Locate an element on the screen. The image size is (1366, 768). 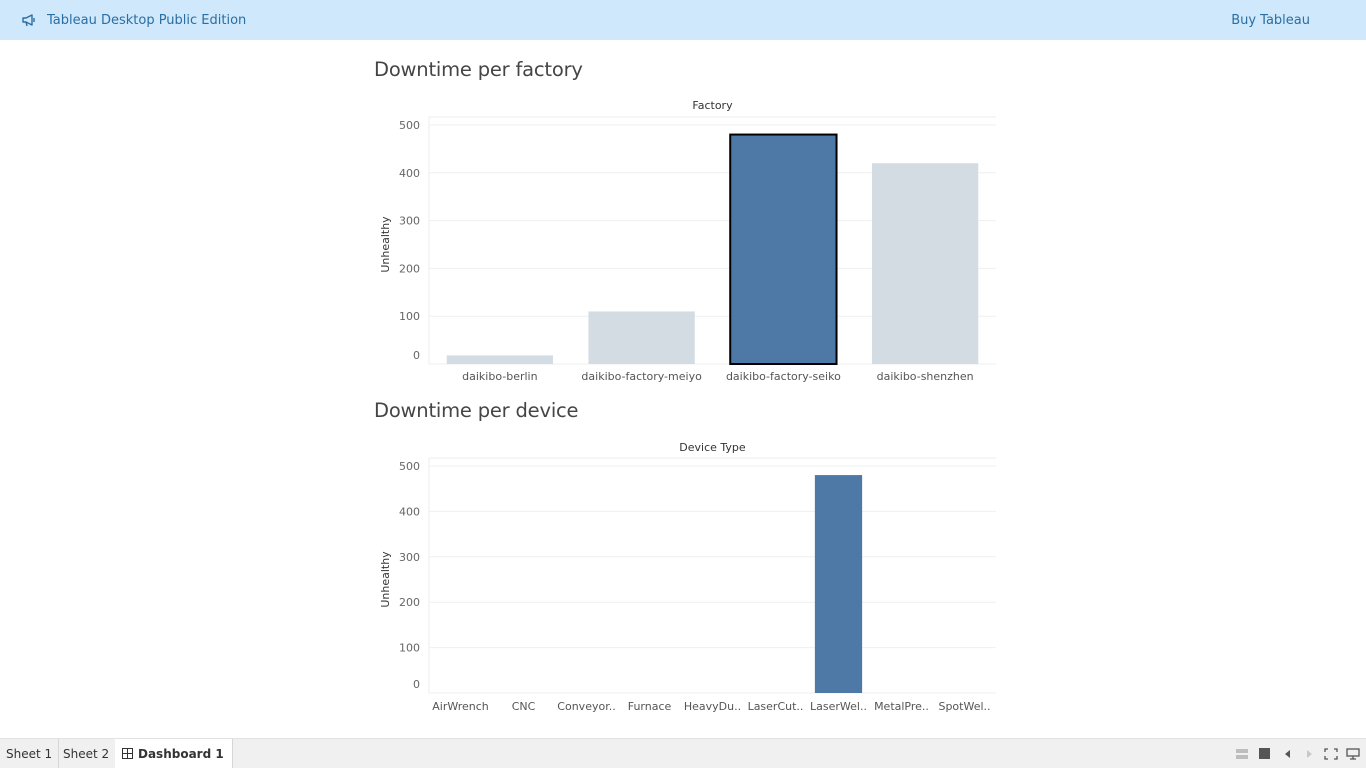
bar-laserwel is located at coordinates (838, 584).